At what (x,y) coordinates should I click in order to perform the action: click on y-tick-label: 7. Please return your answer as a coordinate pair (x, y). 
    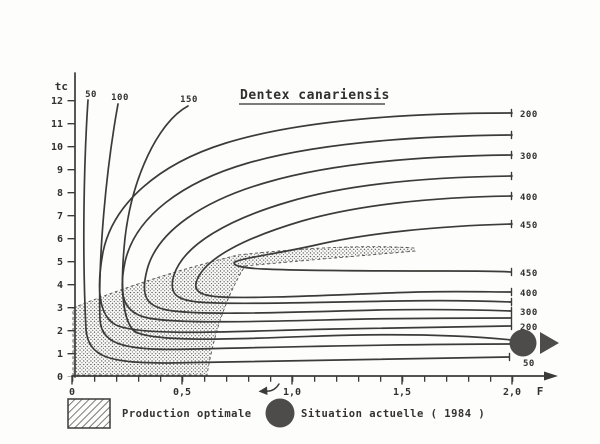
    Looking at the image, I should click on (60, 216).